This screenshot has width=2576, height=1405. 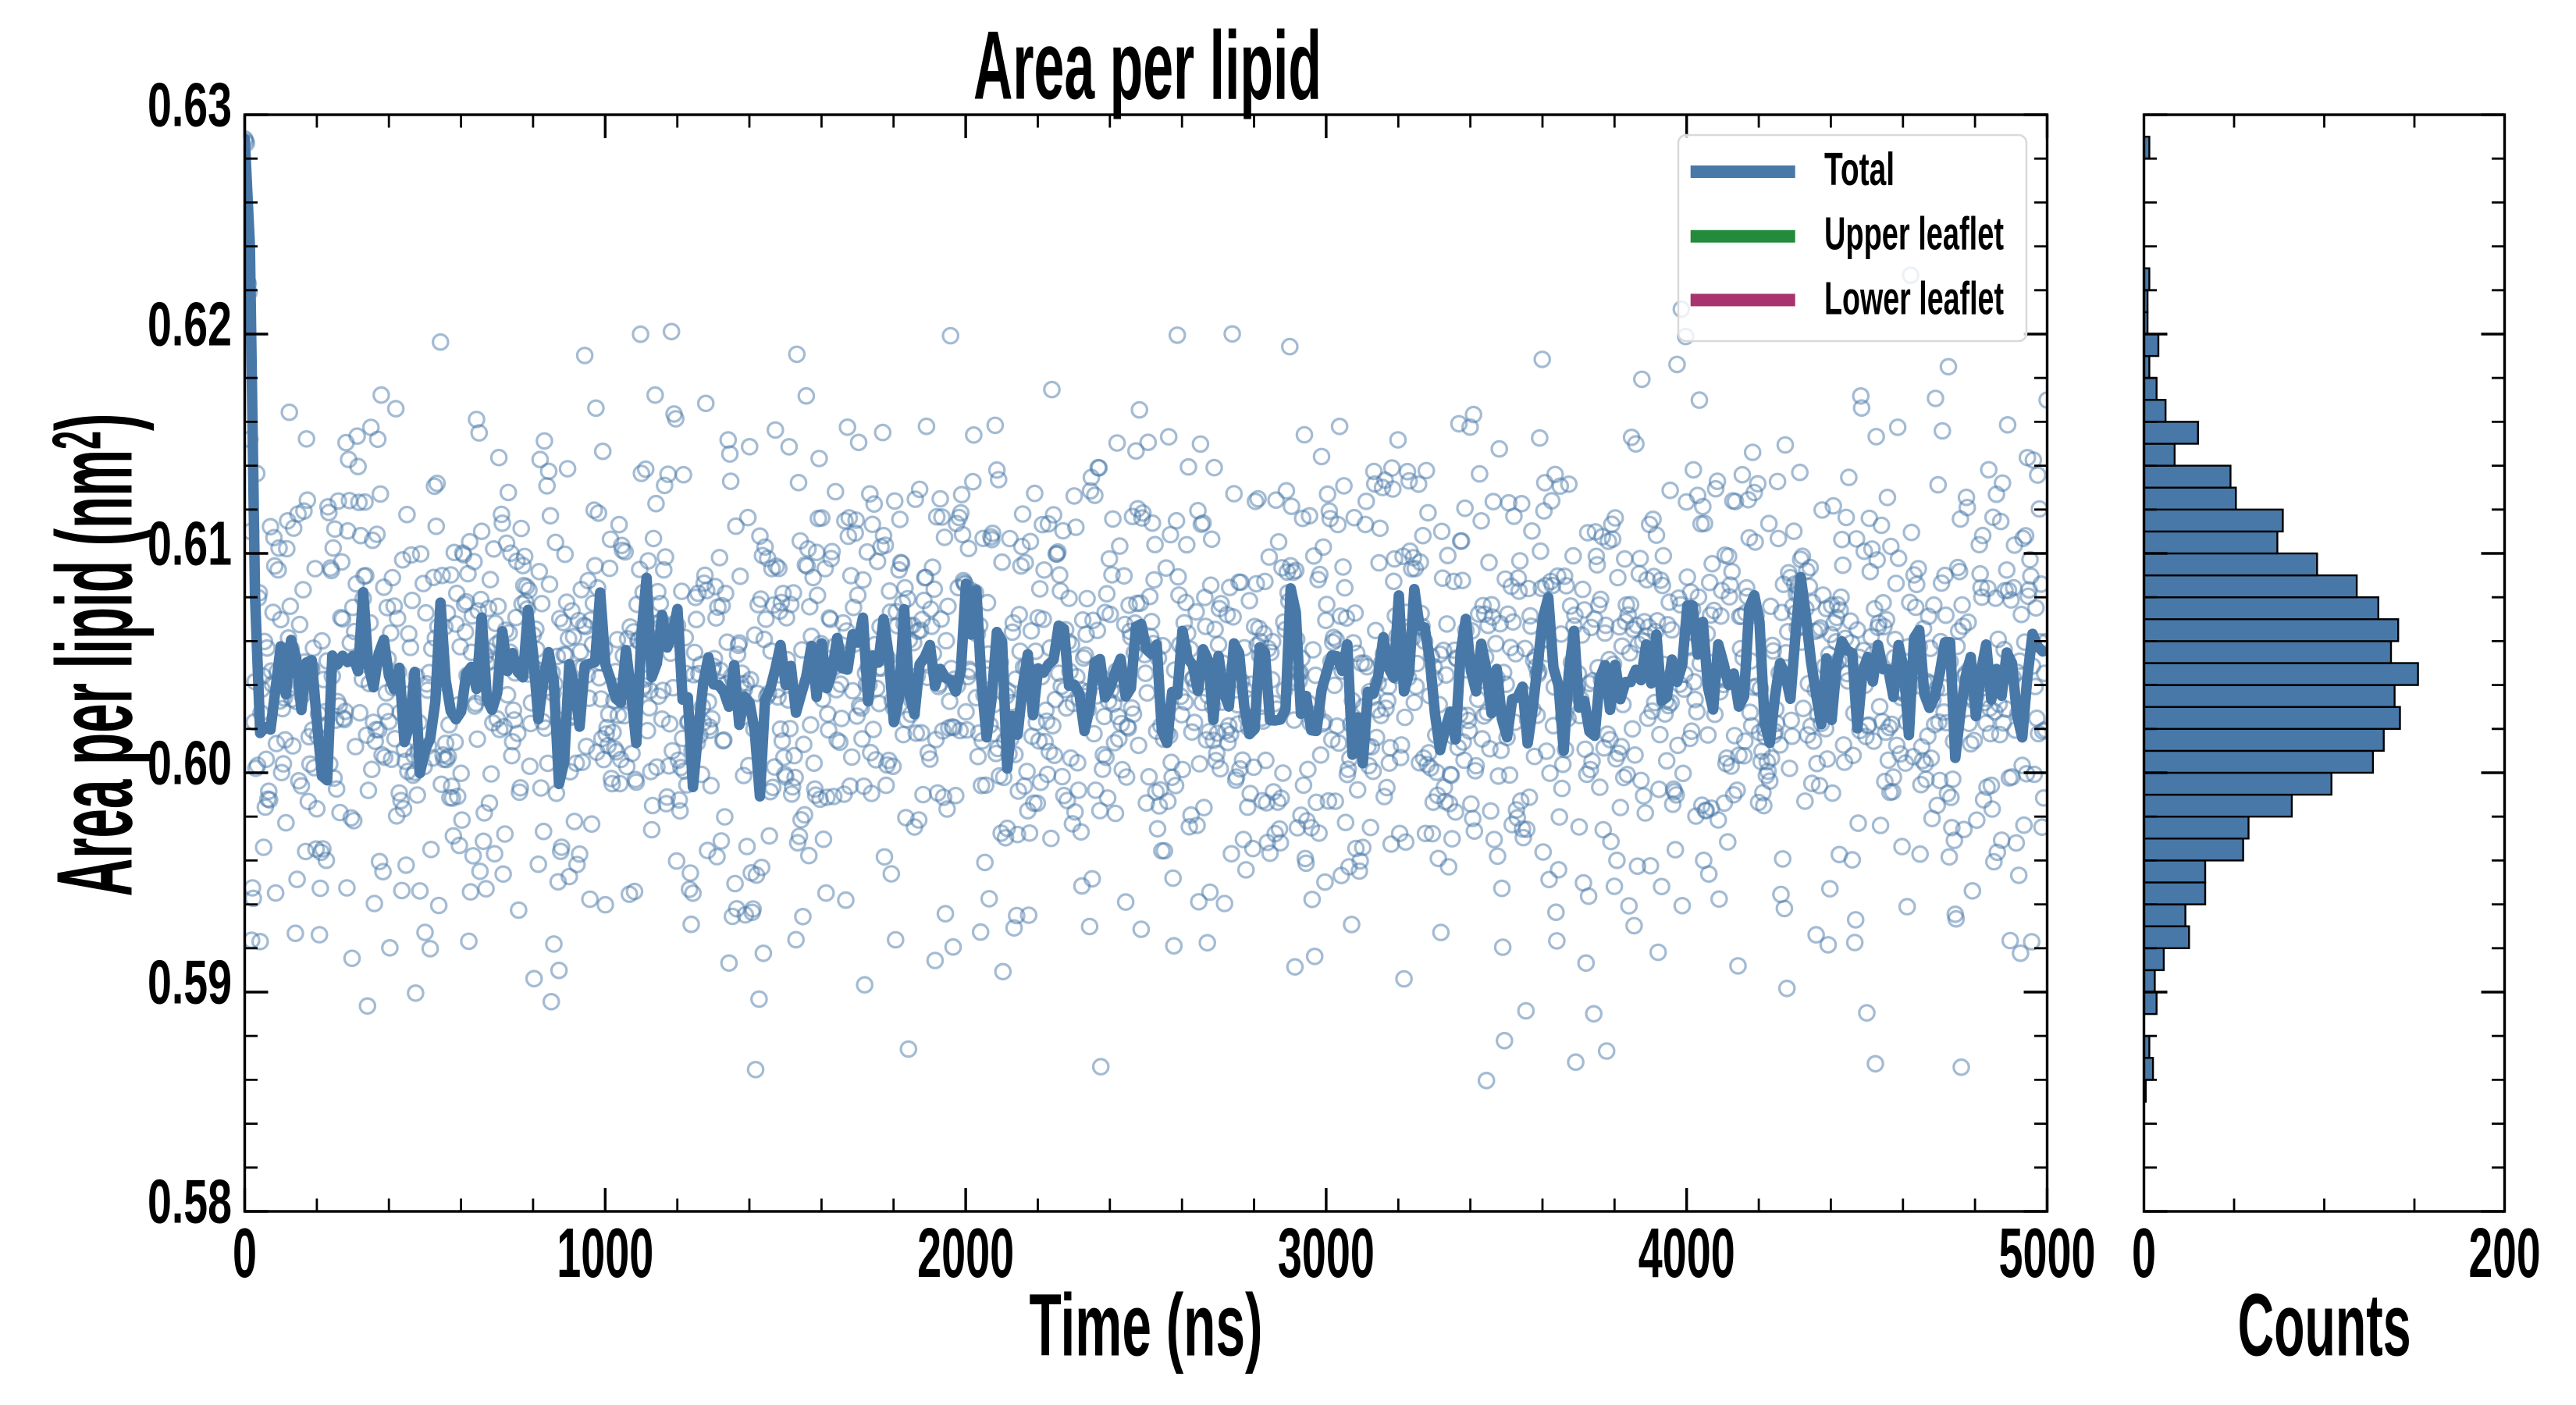 What do you see at coordinates (190, 105) in the screenshot?
I see `svg-text: 0.63` at bounding box center [190, 105].